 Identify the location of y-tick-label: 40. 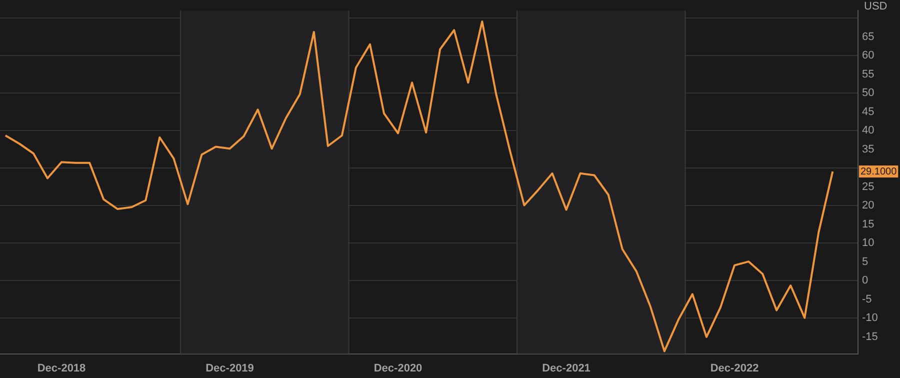
(868, 130).